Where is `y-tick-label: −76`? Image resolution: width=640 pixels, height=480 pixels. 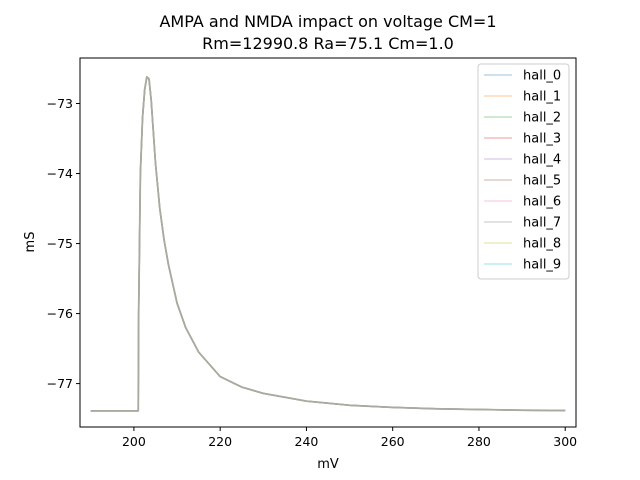
y-tick-label: −76 is located at coordinates (60, 313).